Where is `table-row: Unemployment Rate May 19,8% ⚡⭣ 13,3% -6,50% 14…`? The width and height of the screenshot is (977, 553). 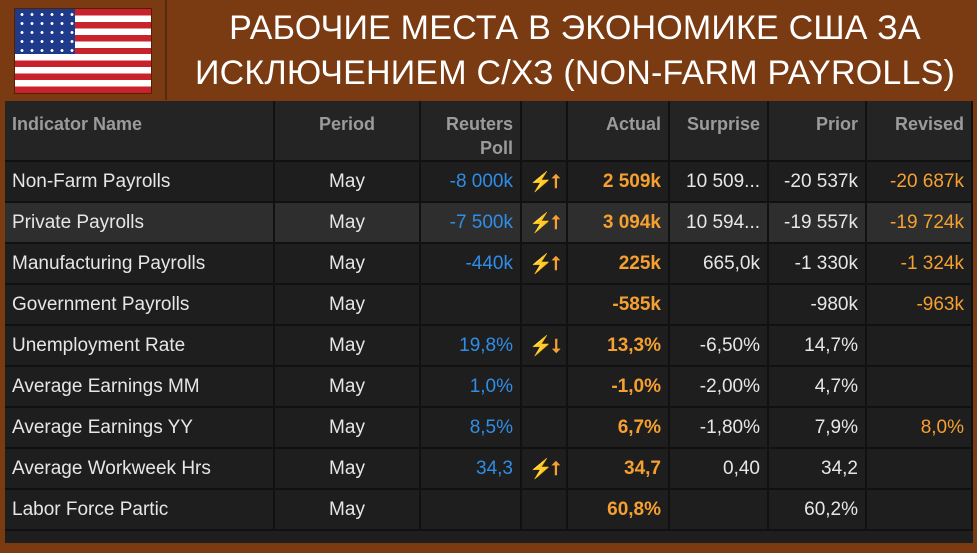
table-row: Unemployment Rate May 19,8% ⚡⭣ 13,3% -6,50% 14… is located at coordinates (489, 346).